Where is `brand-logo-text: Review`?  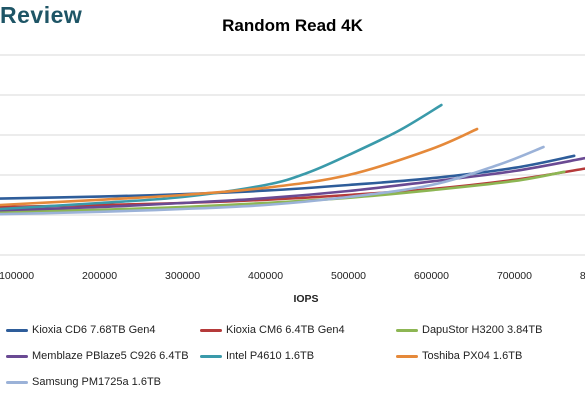
brand-logo-text: Review is located at coordinates (41, 15).